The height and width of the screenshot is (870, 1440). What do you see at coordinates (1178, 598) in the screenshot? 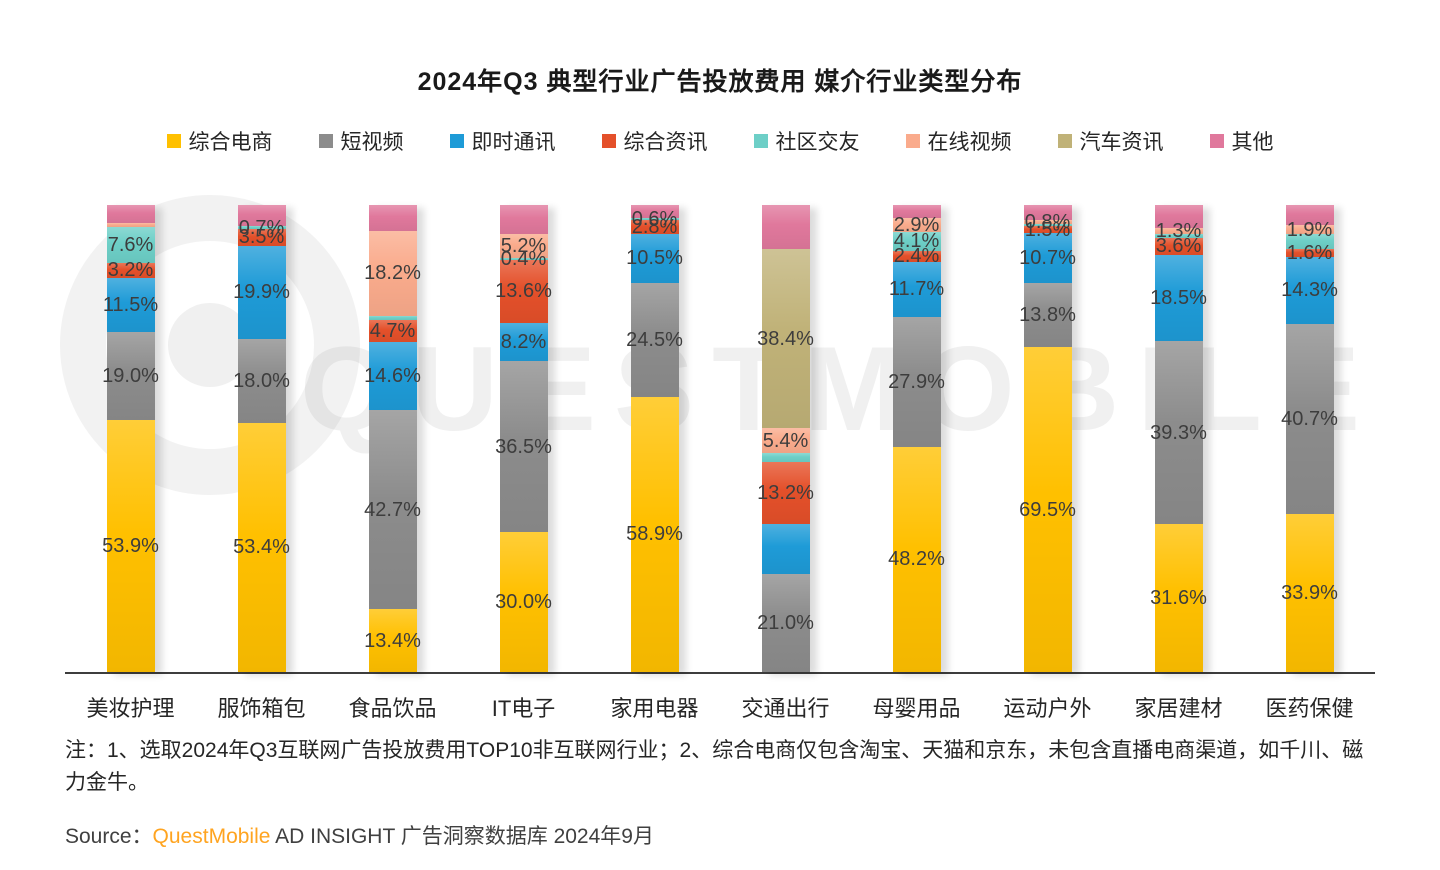
I see `segment-value-label: 31.6%` at bounding box center [1178, 598].